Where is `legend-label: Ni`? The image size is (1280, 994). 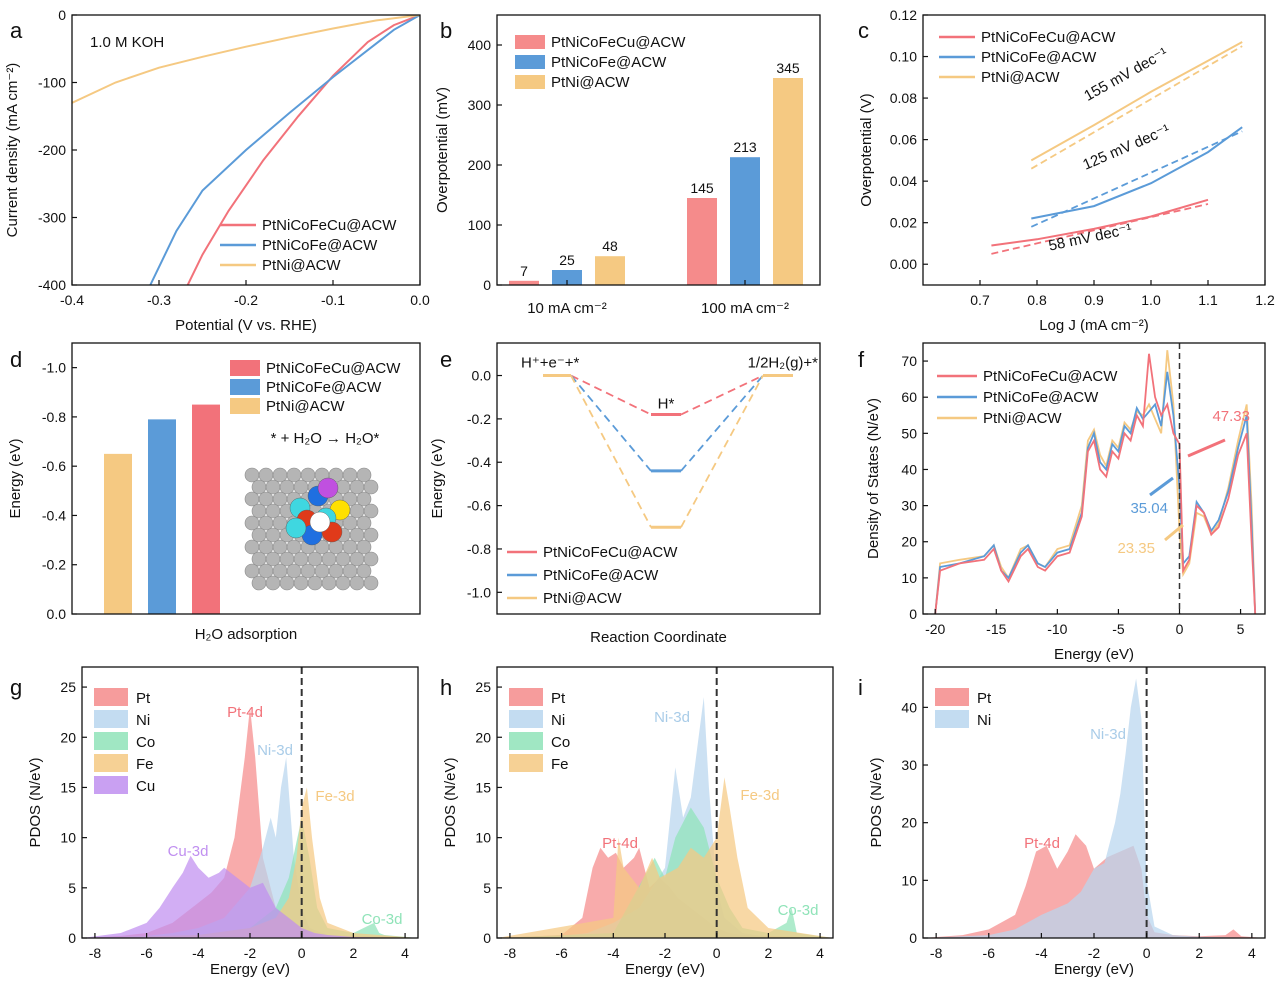
legend-label: Ni is located at coordinates (558, 720).